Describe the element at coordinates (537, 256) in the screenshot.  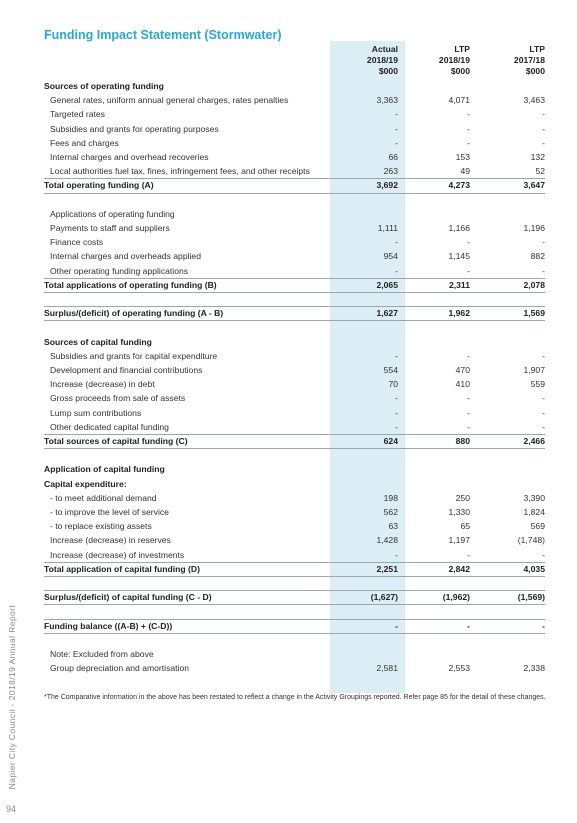
I see `row-value: 882` at that location.